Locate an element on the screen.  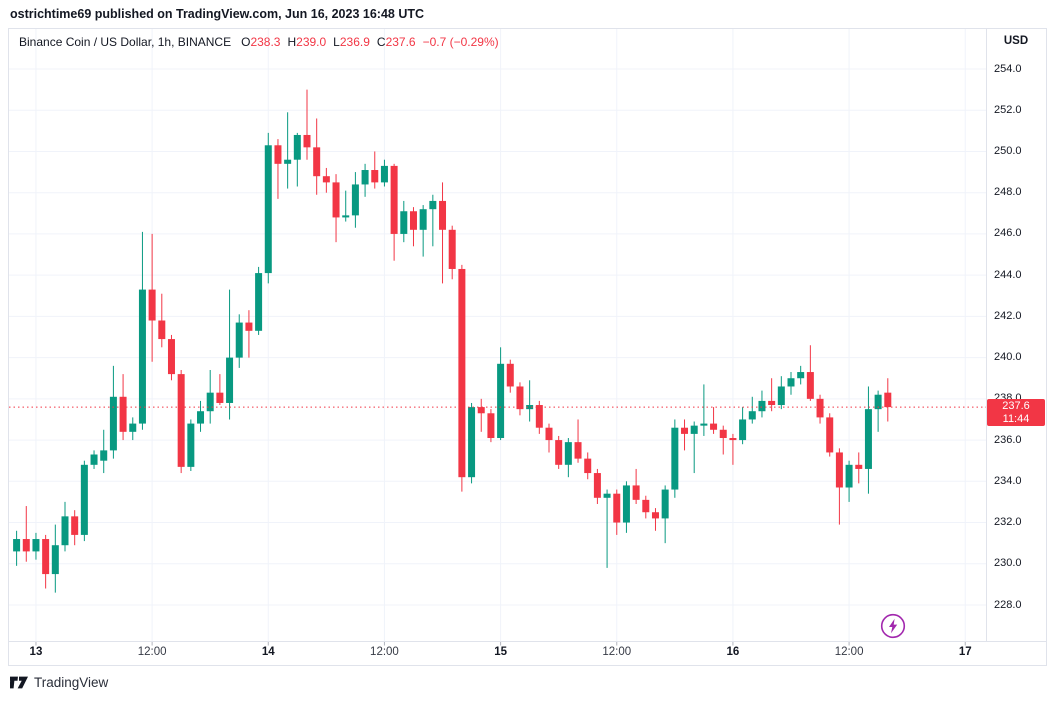
price-axis-label: 228.0 is located at coordinates (1008, 604).